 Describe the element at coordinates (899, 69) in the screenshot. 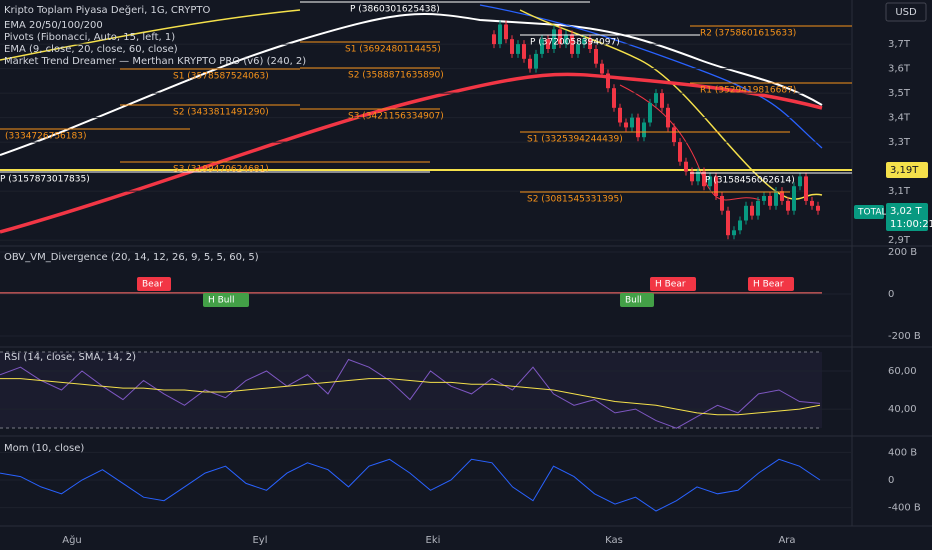

I see `y-tick-label: 3,6T` at that location.